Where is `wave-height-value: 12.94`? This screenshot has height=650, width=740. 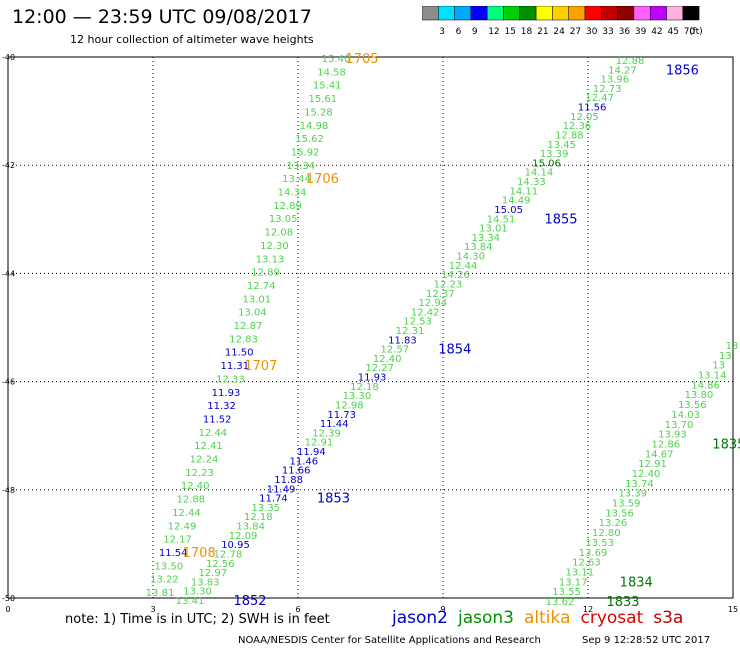
wave-height-value: 12.94 is located at coordinates (432, 303).